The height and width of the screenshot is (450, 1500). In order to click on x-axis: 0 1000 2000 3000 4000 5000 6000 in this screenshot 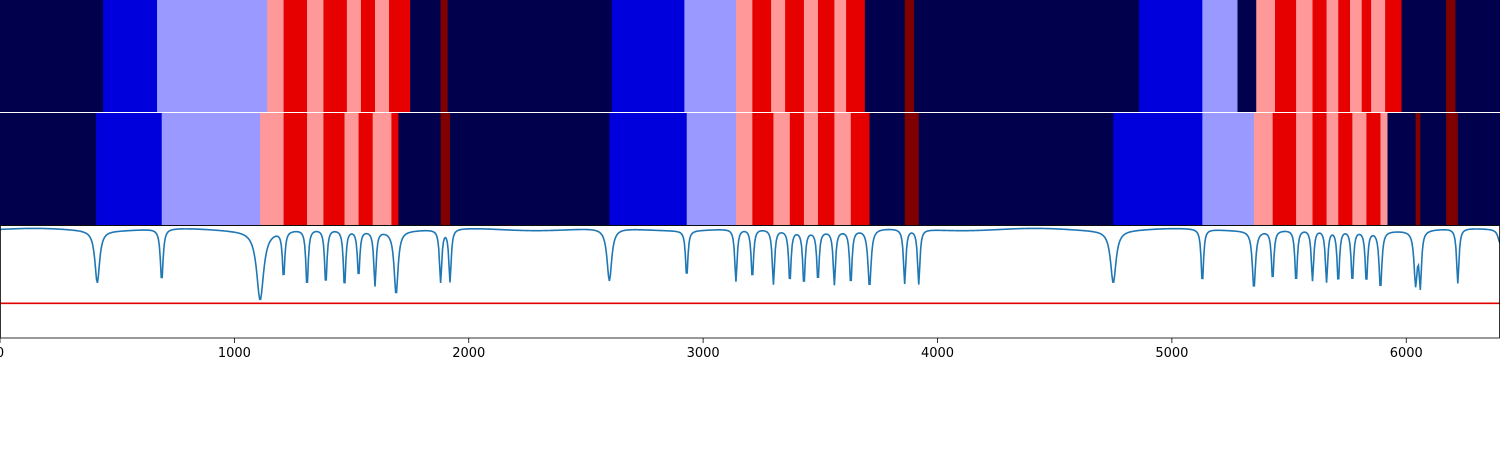, I will do `click(711, 349)`.